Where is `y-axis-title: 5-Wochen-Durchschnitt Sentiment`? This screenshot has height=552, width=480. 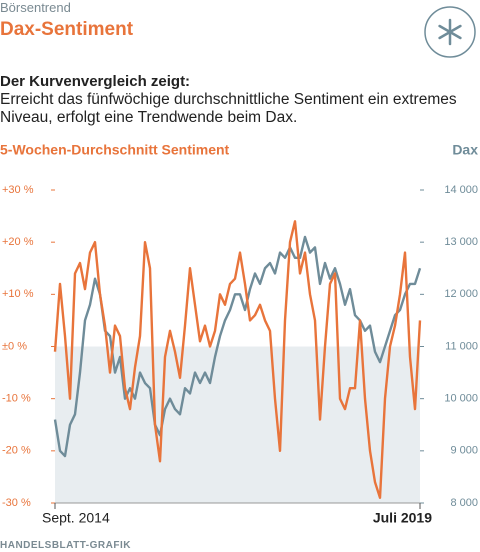 y-axis-title: 5-Wochen-Durchschnitt Sentiment is located at coordinates (115, 150).